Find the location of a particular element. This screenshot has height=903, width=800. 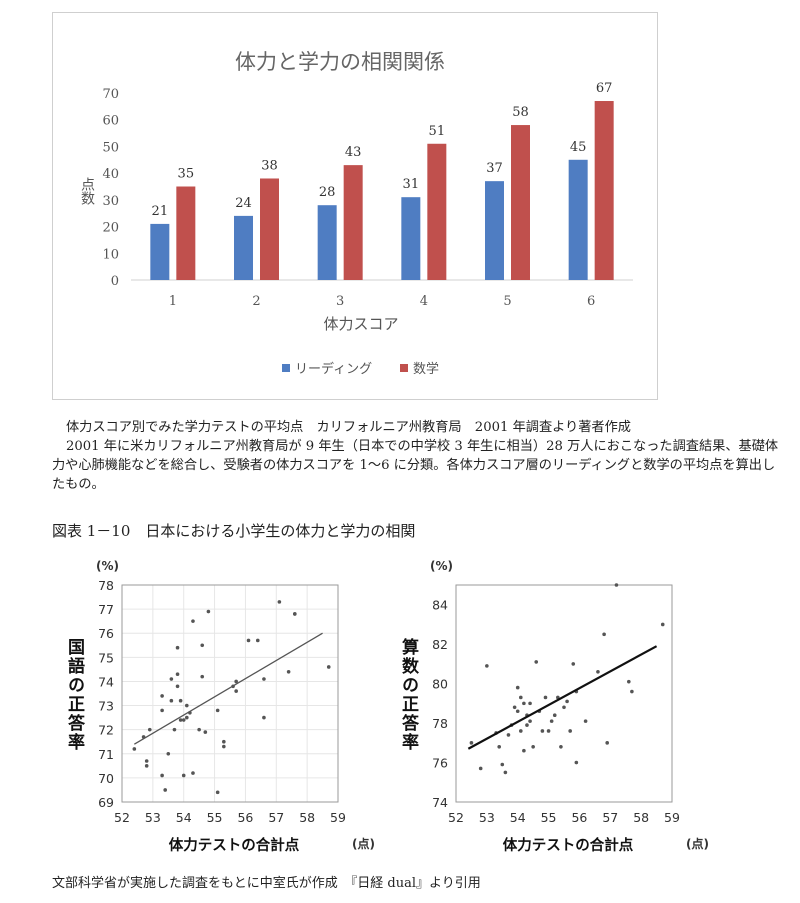

bar-data-label: 43 is located at coordinates (353, 152).